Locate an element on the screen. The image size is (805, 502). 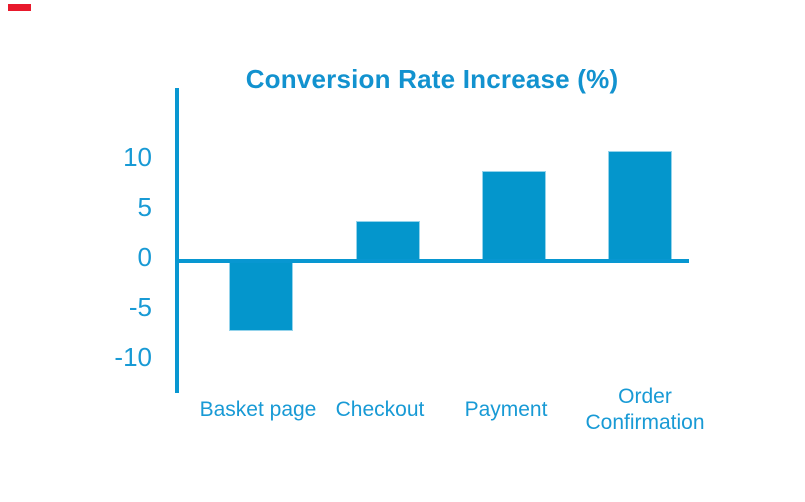
y-tick-label: 10 is located at coordinates (137, 157).